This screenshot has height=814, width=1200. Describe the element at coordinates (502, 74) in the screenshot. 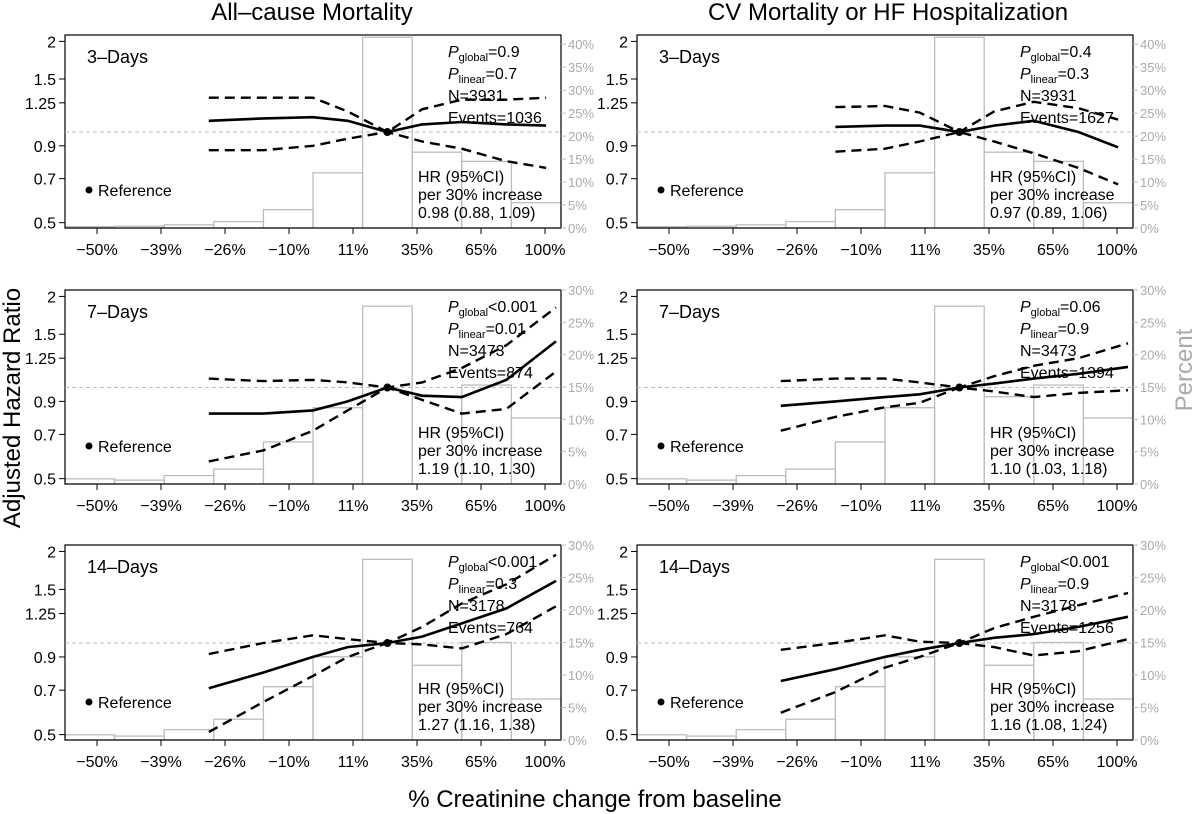

I see `p-linear-value: =0.7` at that location.